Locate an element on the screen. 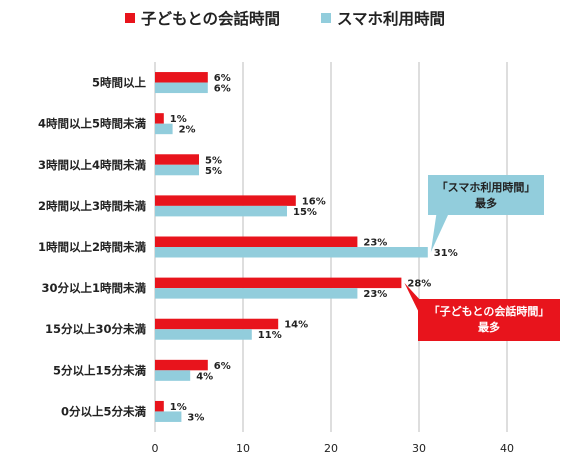 The height and width of the screenshot is (464, 581). value-label-0-1: 1% is located at coordinates (178, 119).